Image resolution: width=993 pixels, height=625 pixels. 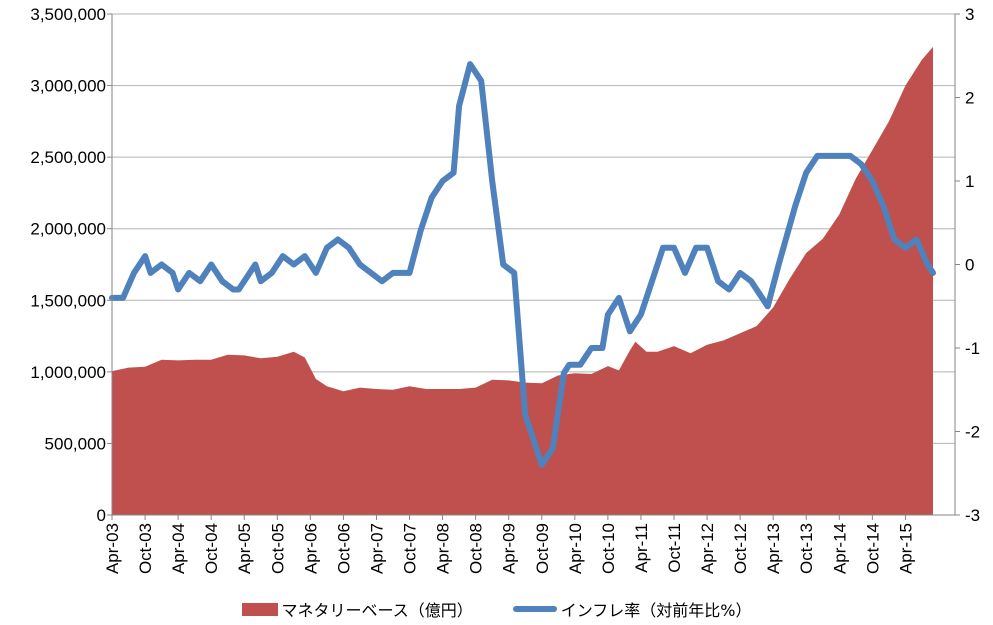 I want to click on left-axis-tick-label: 1,500,000, so click(x=68, y=300).